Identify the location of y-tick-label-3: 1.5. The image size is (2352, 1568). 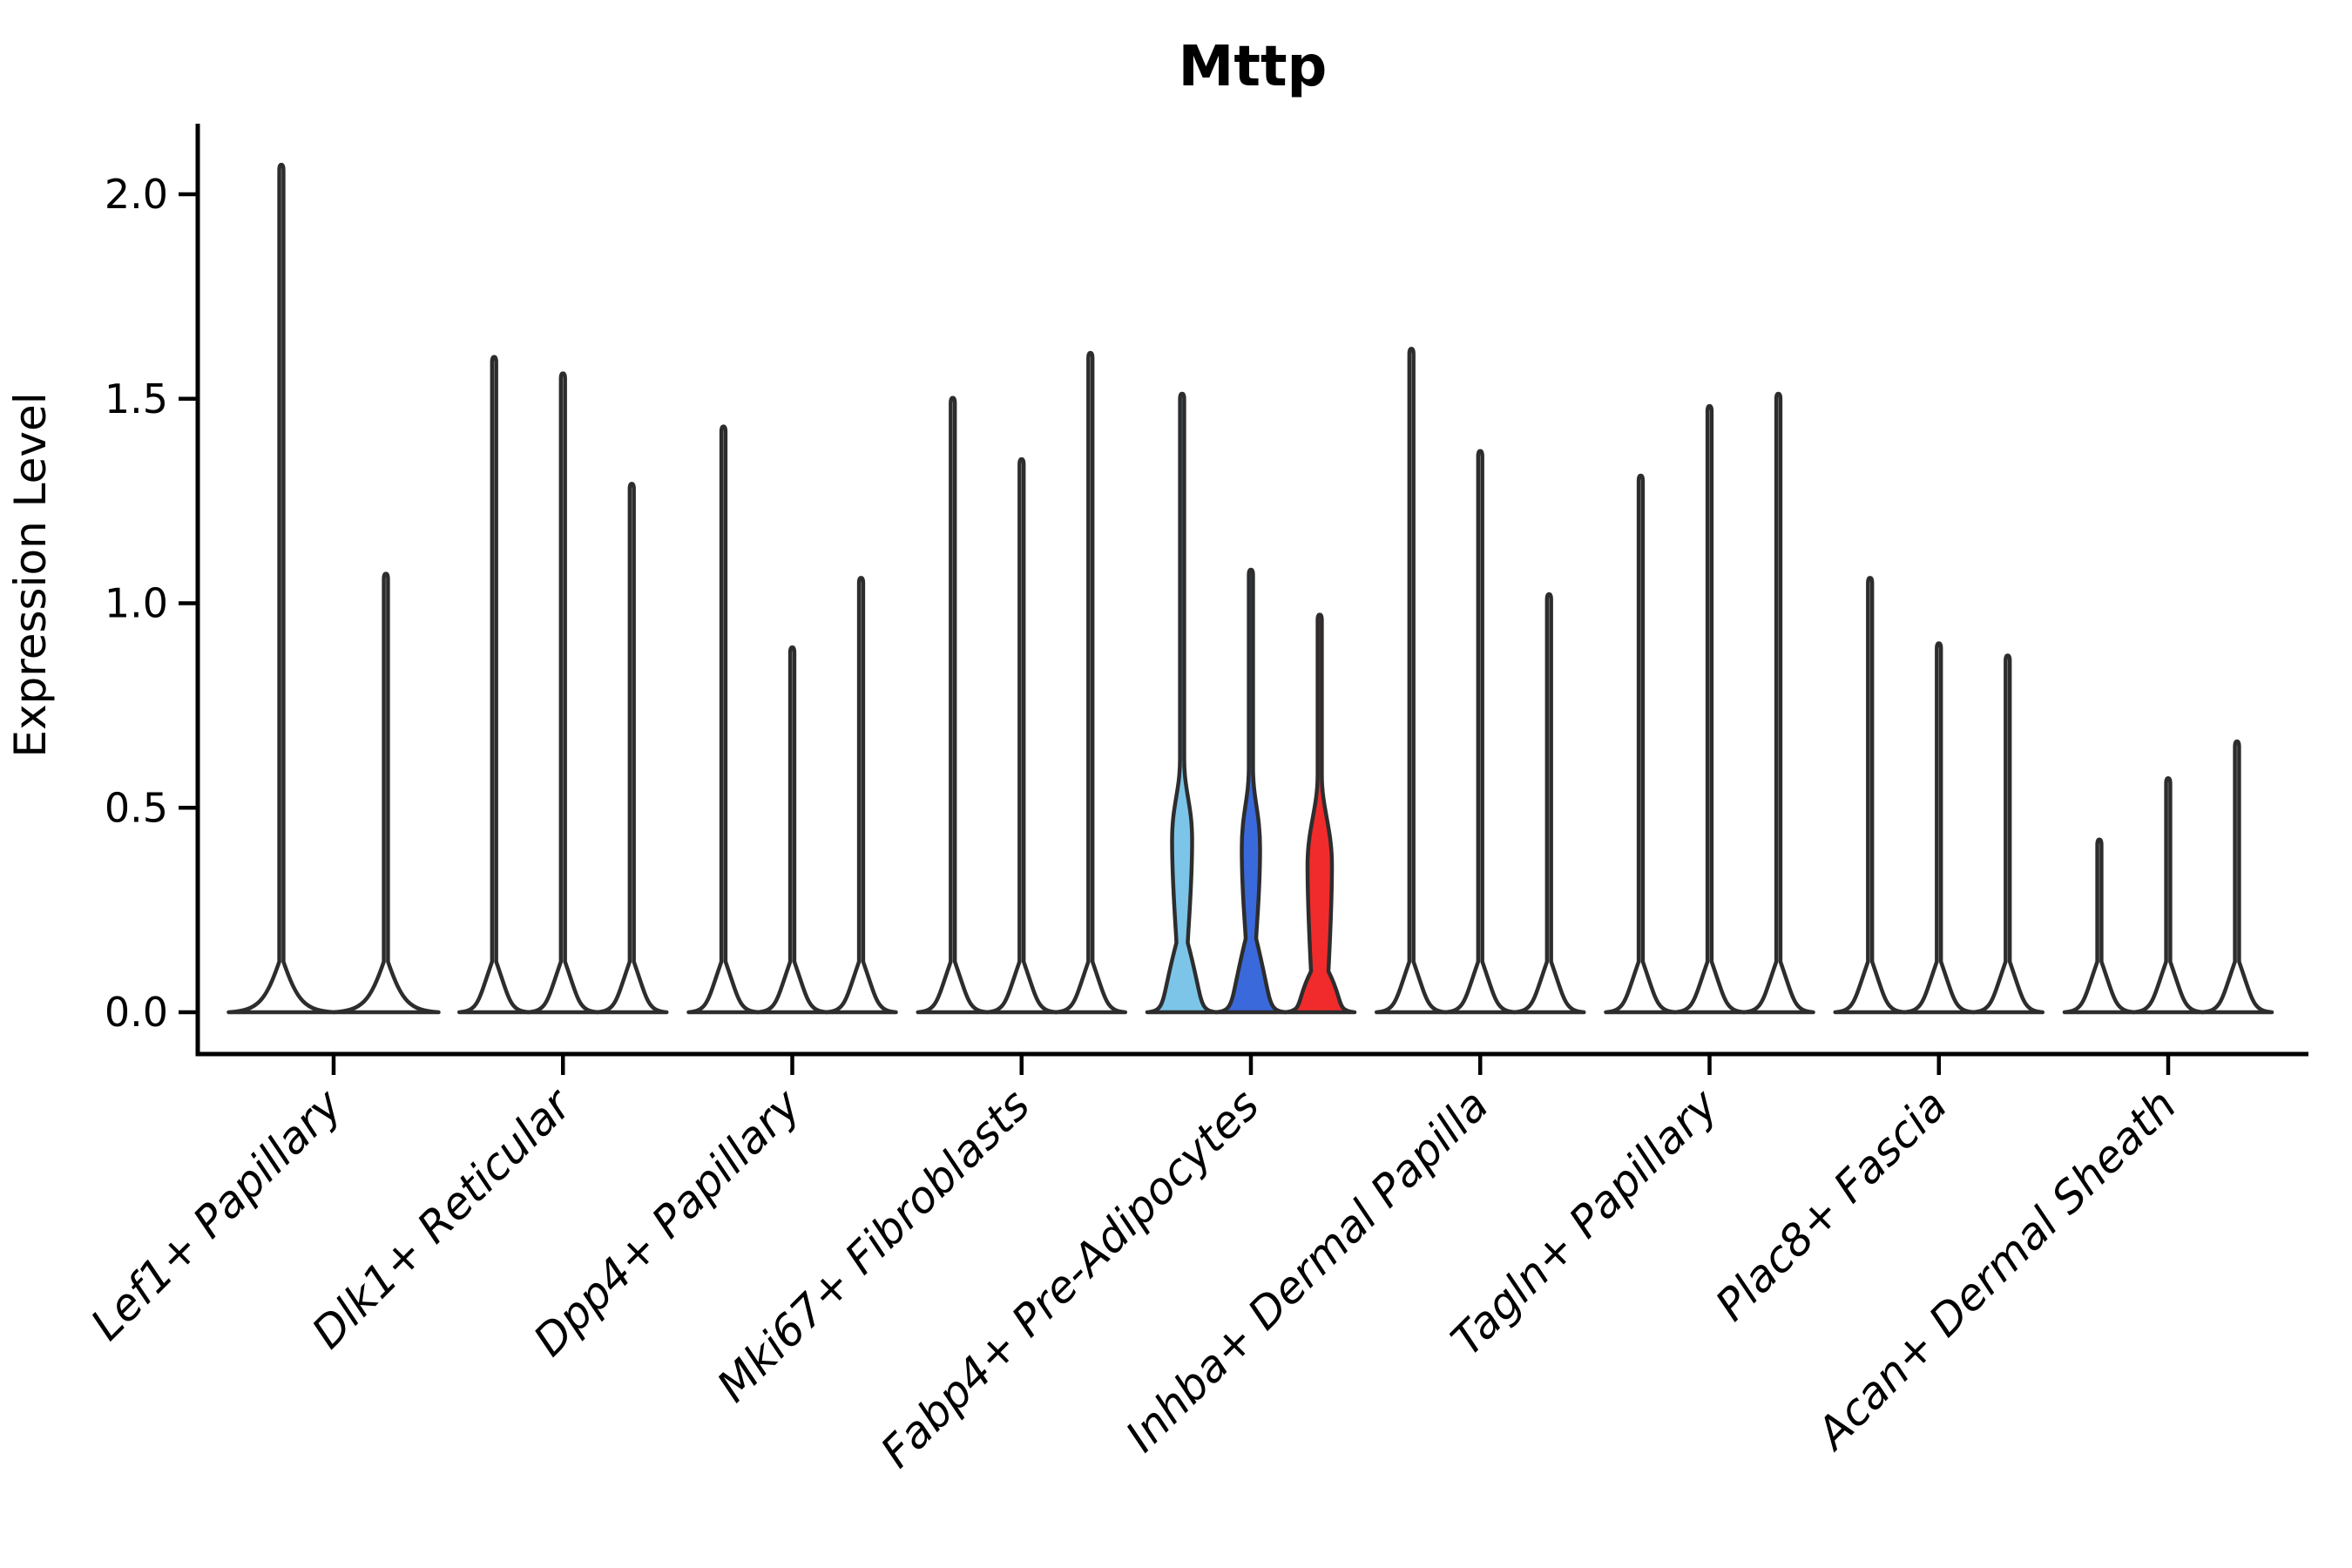
(136, 398).